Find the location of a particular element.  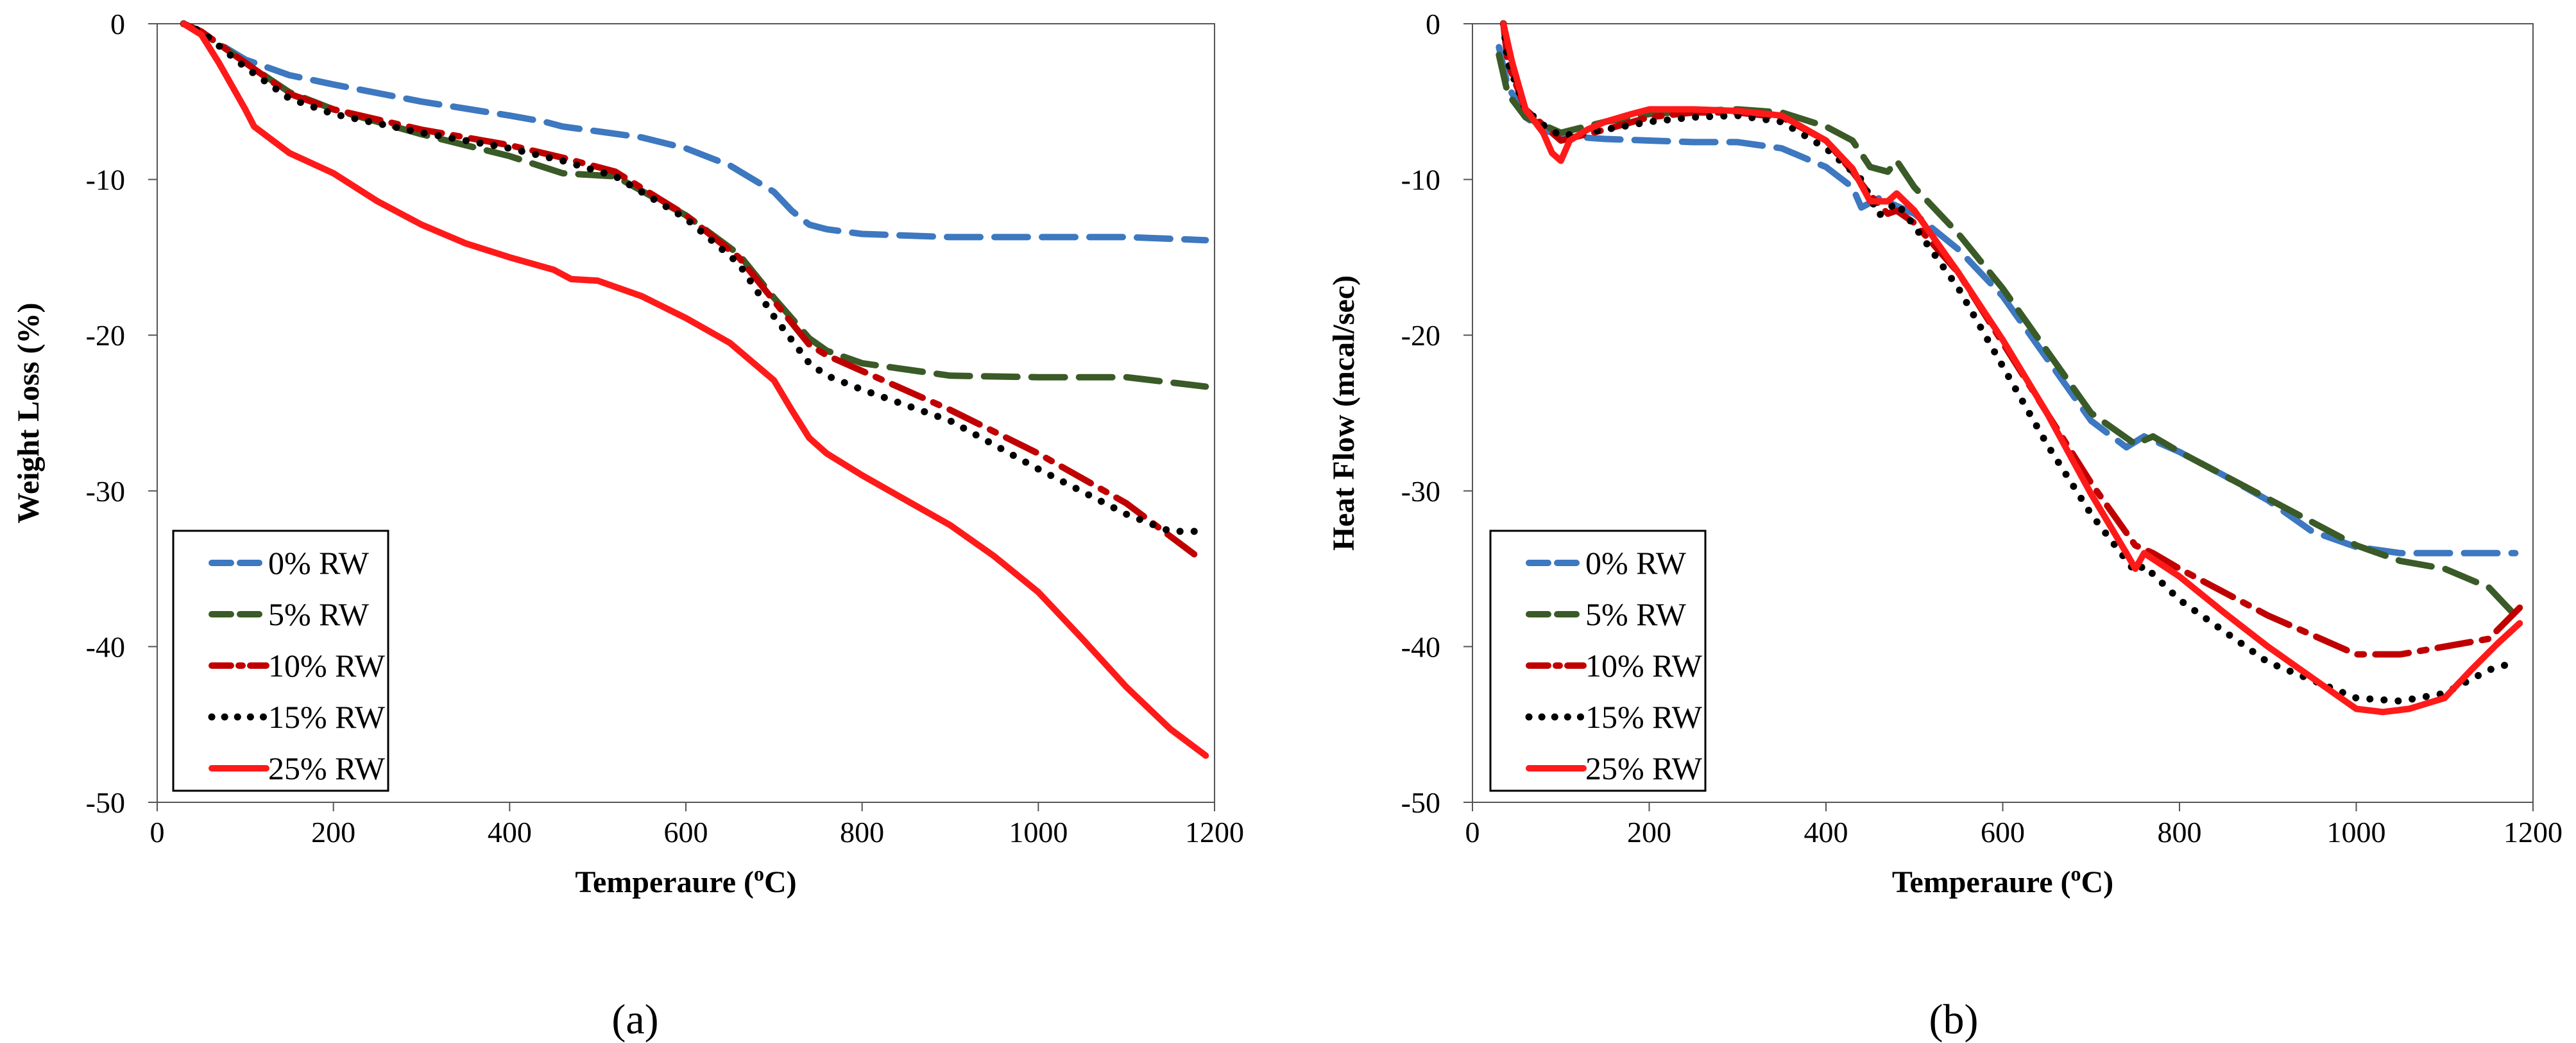

y-axis-label: Heat Flow (mcal/sec) is located at coordinates (1344, 413).